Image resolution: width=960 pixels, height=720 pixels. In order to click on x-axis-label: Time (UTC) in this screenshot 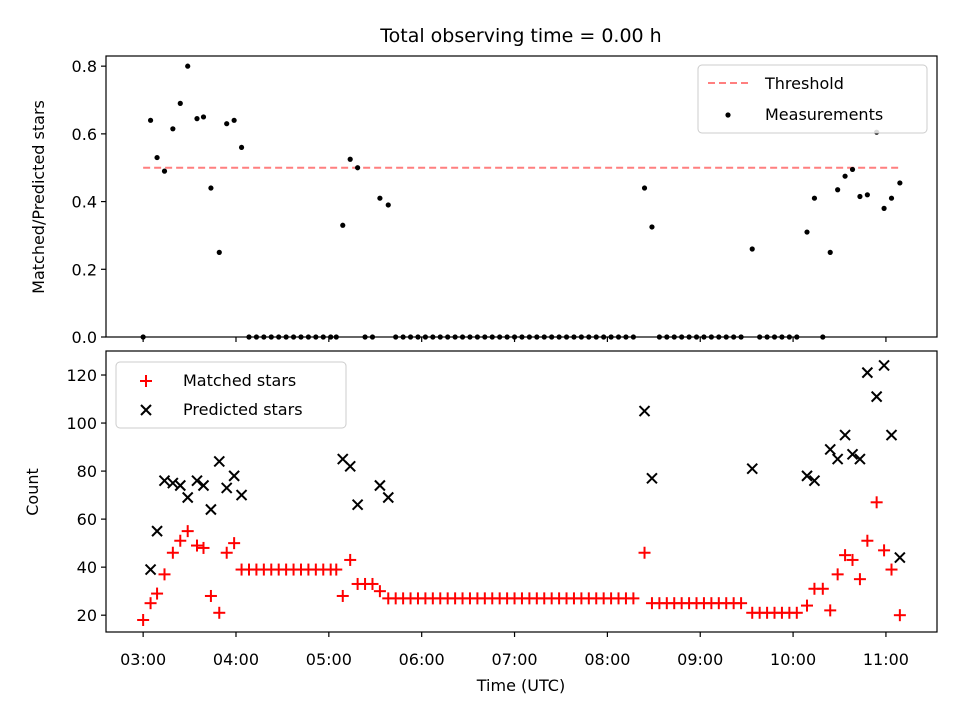, I will do `click(520, 685)`.